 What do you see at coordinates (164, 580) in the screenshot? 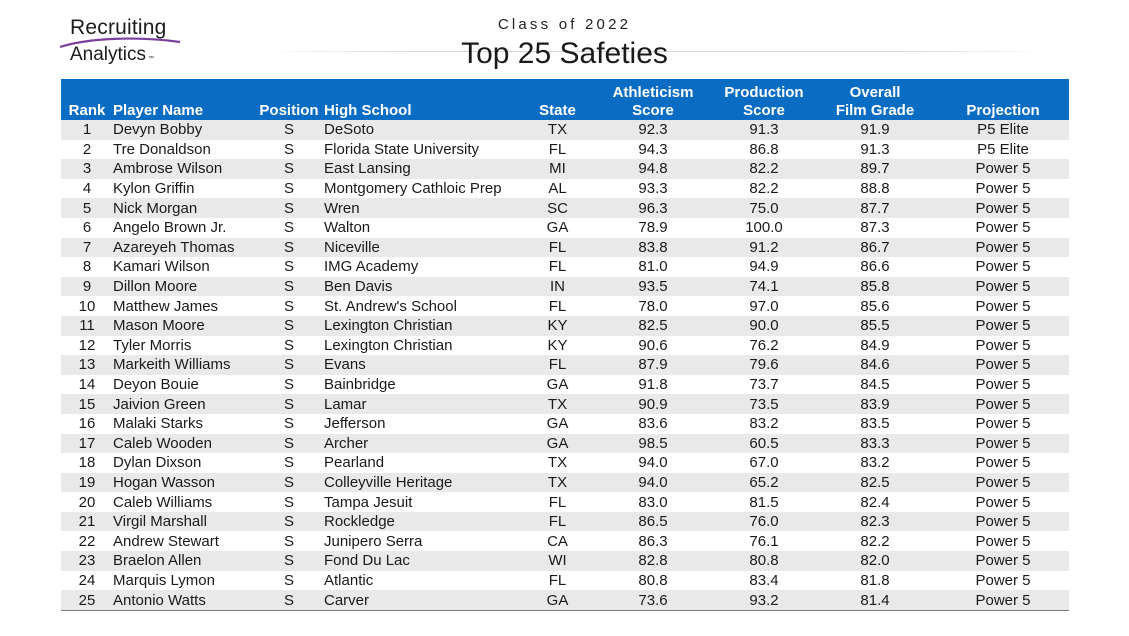
I see `cell-player-name: Marquis Lymon` at bounding box center [164, 580].